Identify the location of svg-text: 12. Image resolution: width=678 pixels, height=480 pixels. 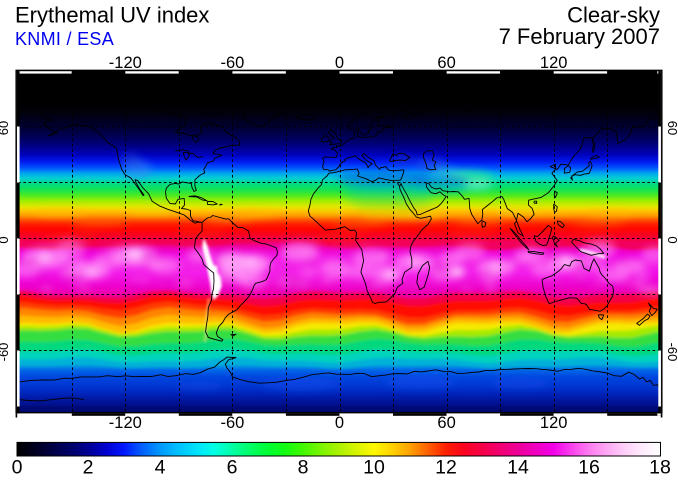
(446, 468).